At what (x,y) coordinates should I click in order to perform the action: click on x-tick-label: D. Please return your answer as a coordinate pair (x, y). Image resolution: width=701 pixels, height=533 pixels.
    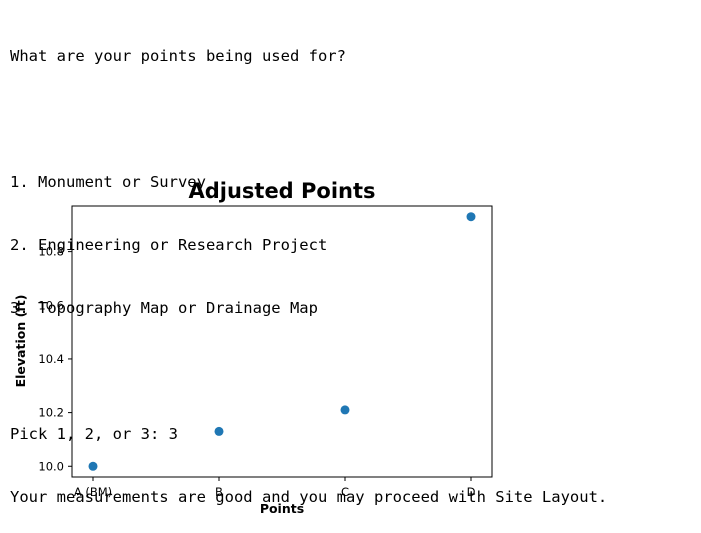
    Looking at the image, I should click on (471, 492).